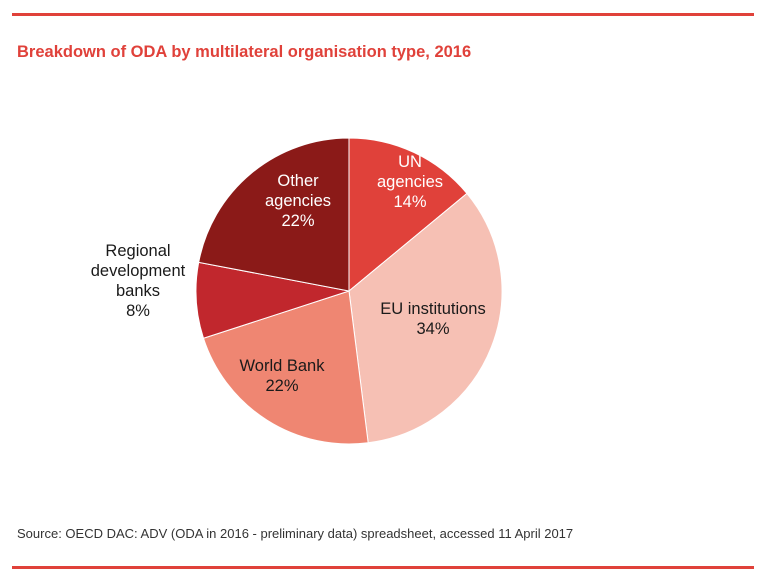 This screenshot has width=768, height=583. What do you see at coordinates (138, 281) in the screenshot?
I see `slice-label-regional-development-banks: Regional development banks 8%` at bounding box center [138, 281].